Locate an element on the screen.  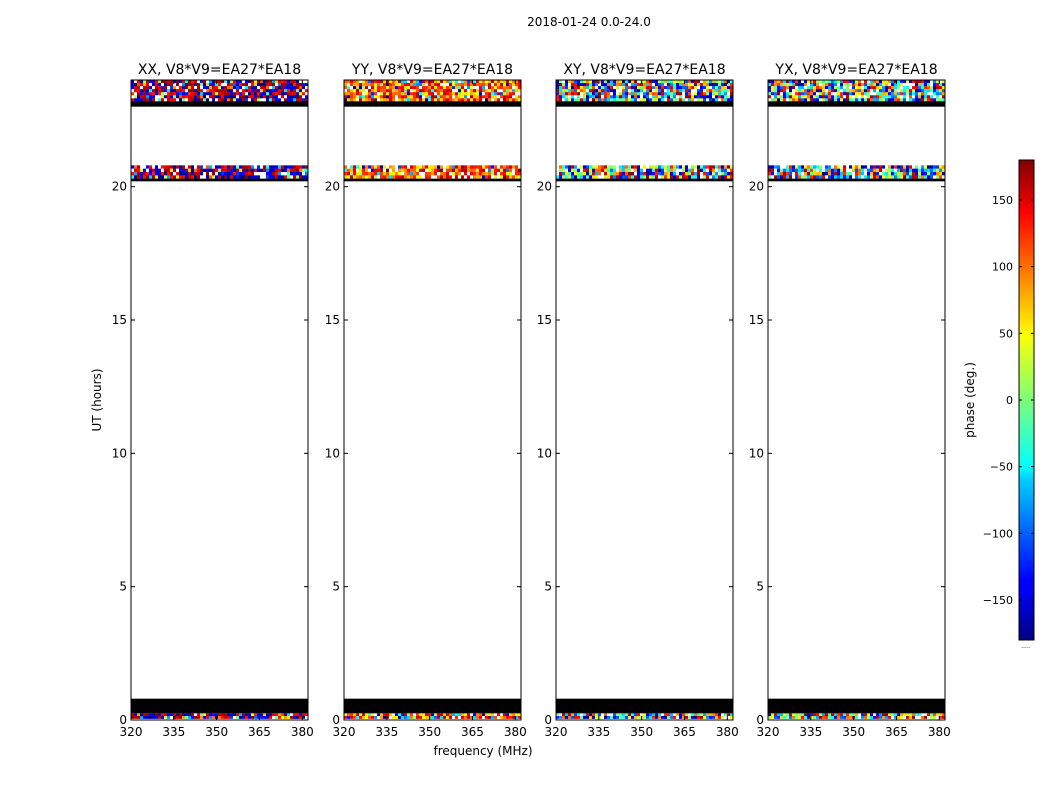
plot-frame is located at coordinates (644, 400).